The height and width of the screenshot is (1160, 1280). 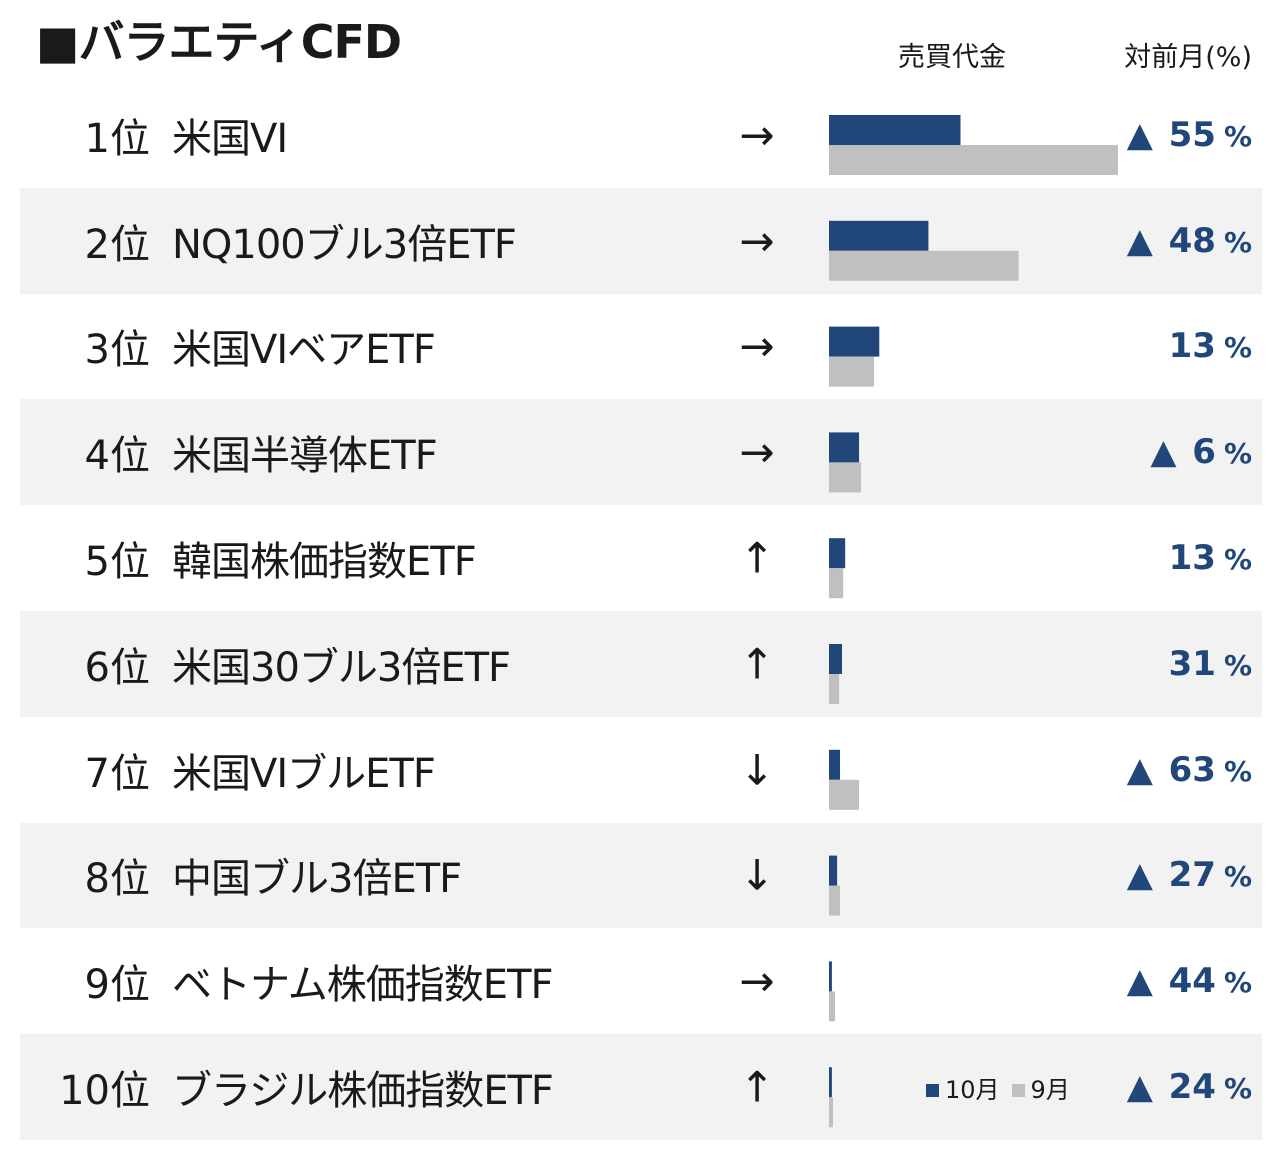 What do you see at coordinates (1192, 875) in the screenshot?
I see `change-number: 27` at bounding box center [1192, 875].